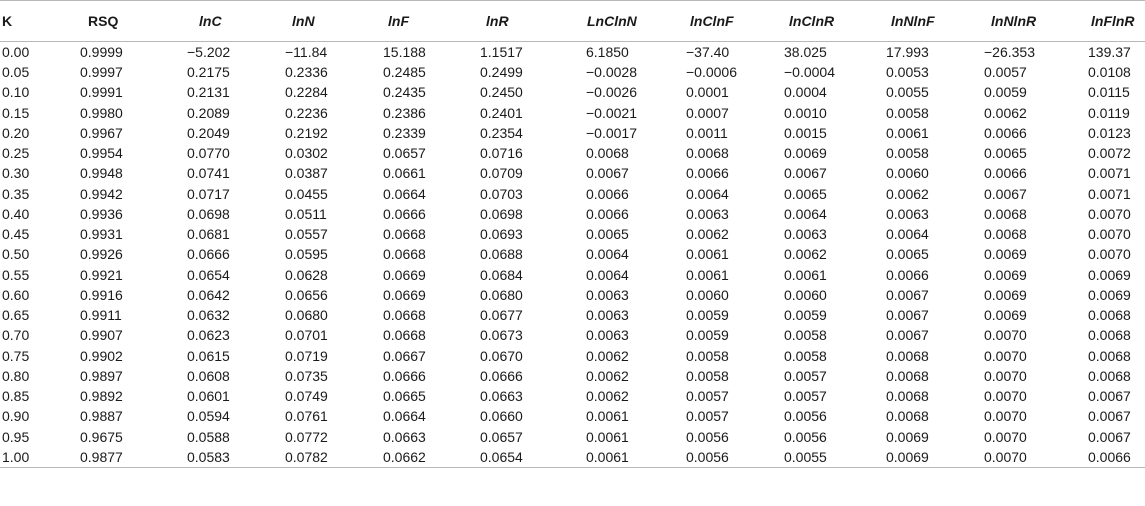  Describe the element at coordinates (607, 274) in the screenshot. I see `cell-lnclnn: 0.0064` at that location.